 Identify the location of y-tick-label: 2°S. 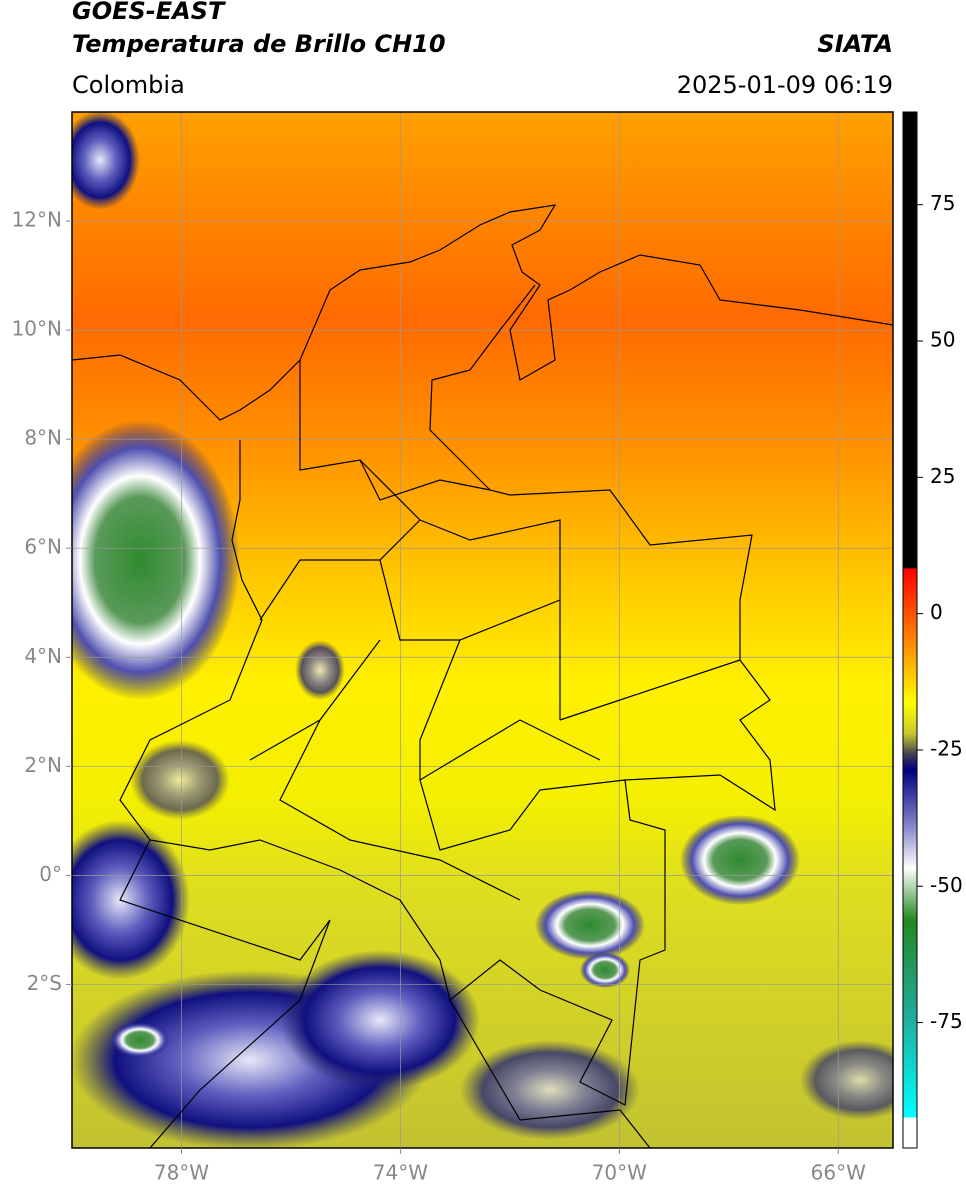
(44, 983).